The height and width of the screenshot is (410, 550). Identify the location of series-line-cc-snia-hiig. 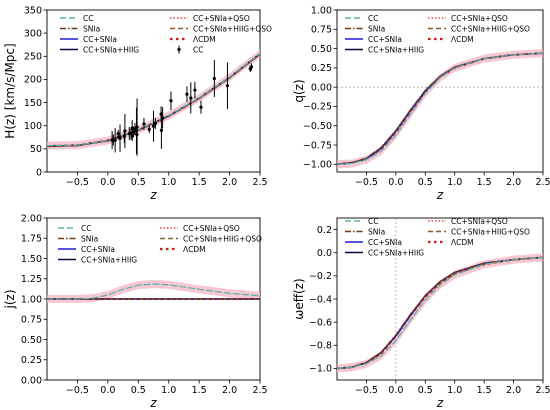
(440, 313).